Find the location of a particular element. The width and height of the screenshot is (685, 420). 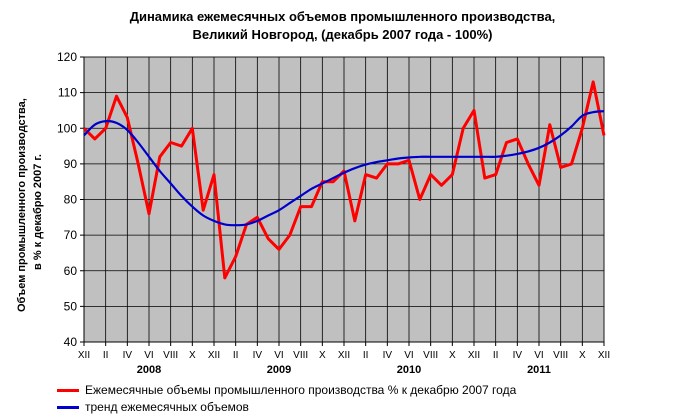

y-tick-label: 100 is located at coordinates (67, 128).